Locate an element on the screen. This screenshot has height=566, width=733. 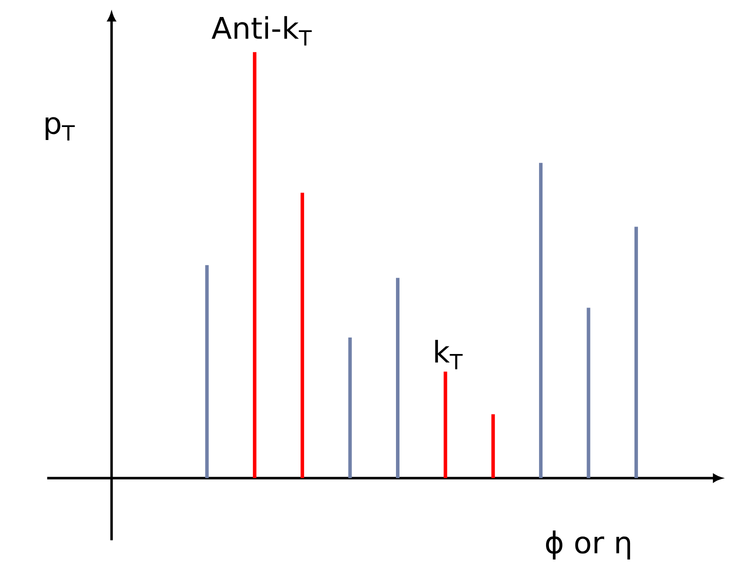
y-axis-title: p$_{T}$ is located at coordinates (60, 129).